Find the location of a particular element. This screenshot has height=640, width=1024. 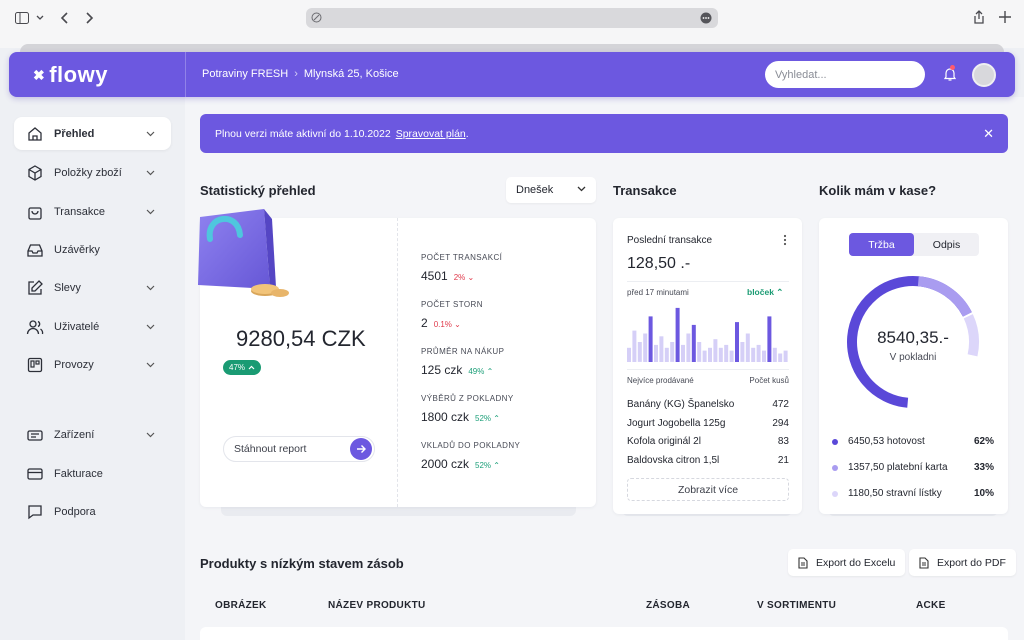

close-icon: ✕ is located at coordinates (988, 133).